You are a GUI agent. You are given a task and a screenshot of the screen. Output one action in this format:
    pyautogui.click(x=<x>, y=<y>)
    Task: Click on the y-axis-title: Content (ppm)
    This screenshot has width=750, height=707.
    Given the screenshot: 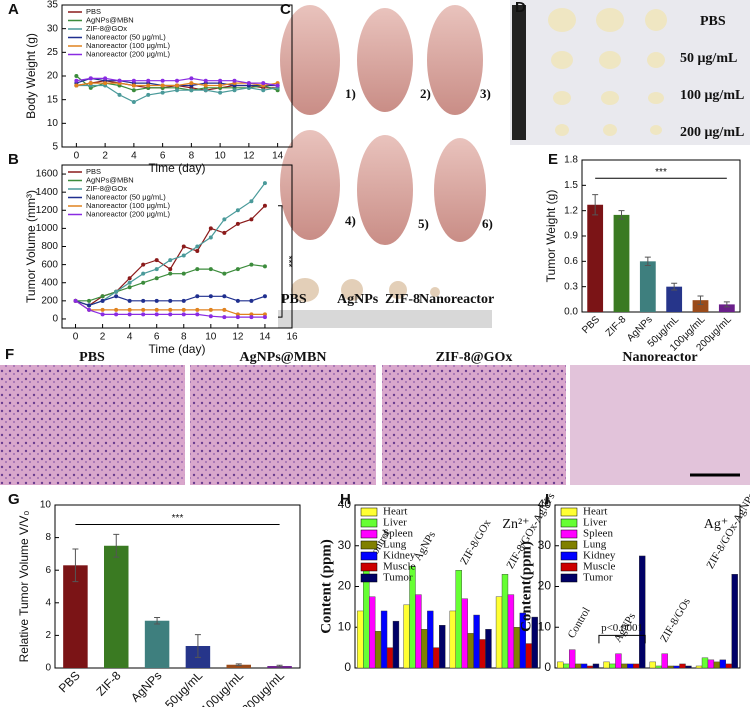 What is the action you would take?
    pyautogui.click(x=326, y=586)
    